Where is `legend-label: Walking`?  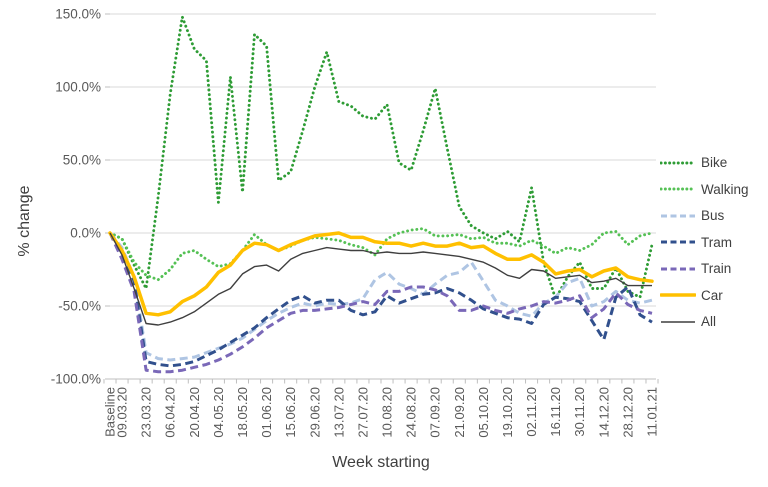
legend-label: Walking is located at coordinates (725, 189).